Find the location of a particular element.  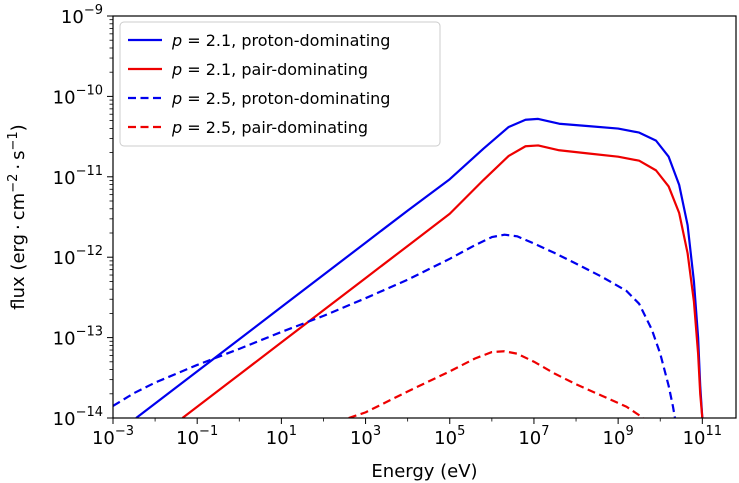

x-tick-label: 10³ is located at coordinates (365, 436).